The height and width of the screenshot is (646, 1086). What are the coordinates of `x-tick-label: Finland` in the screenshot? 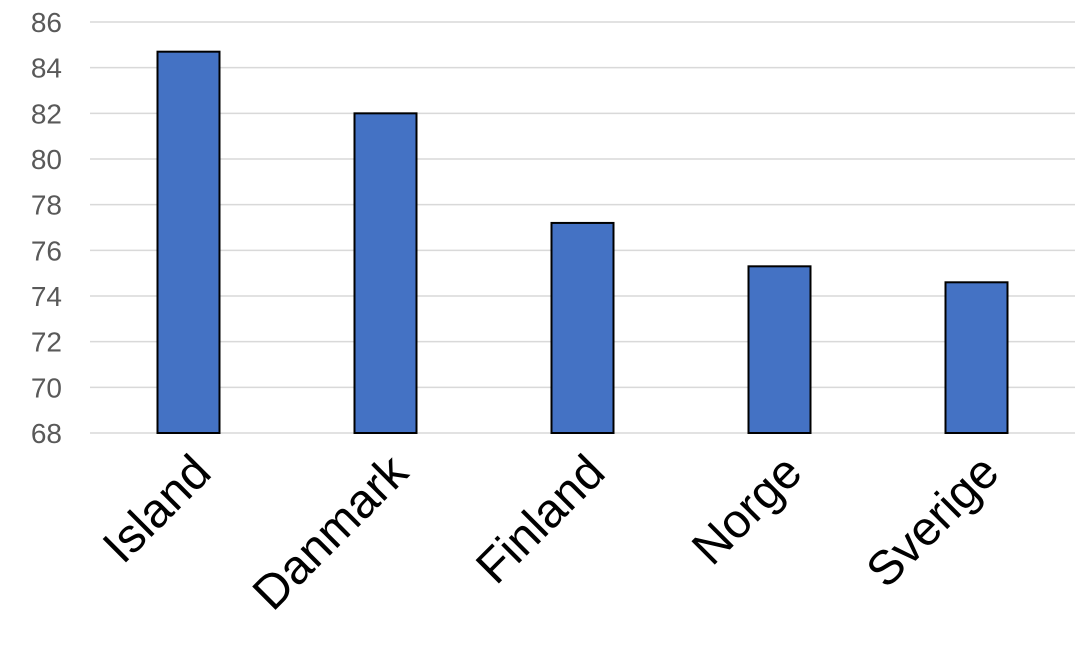 It's located at (540, 519).